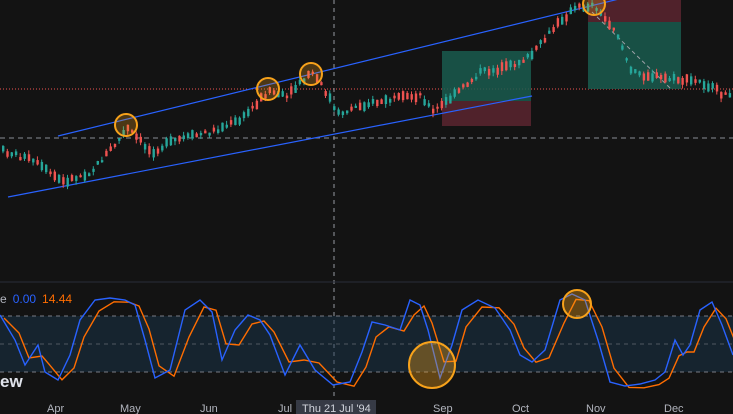 Image resolution: width=733 pixels, height=414 pixels. Describe the element at coordinates (24, 299) in the screenshot. I see `stoch-k-value: 0.00` at that location.